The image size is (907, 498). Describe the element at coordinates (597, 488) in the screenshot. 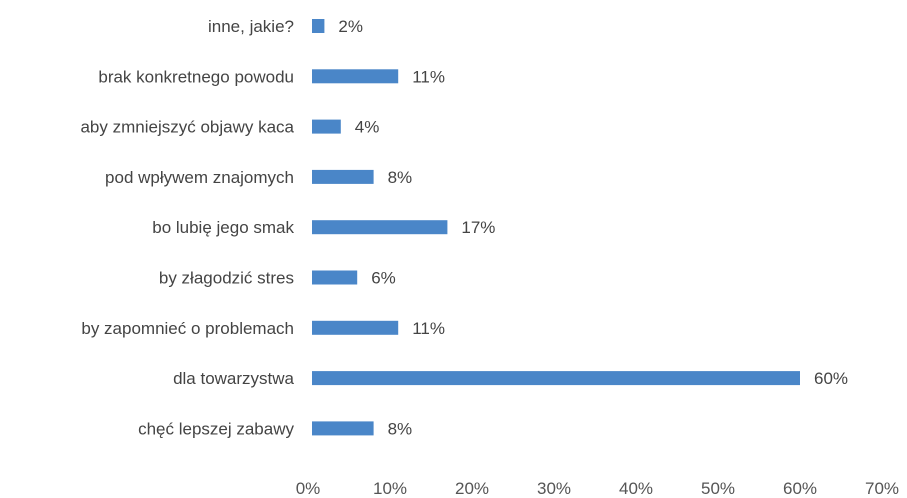

I see `x-axis-ticks: 0% 10% 20% 30% 40% 50% 60% 70%` at that location.